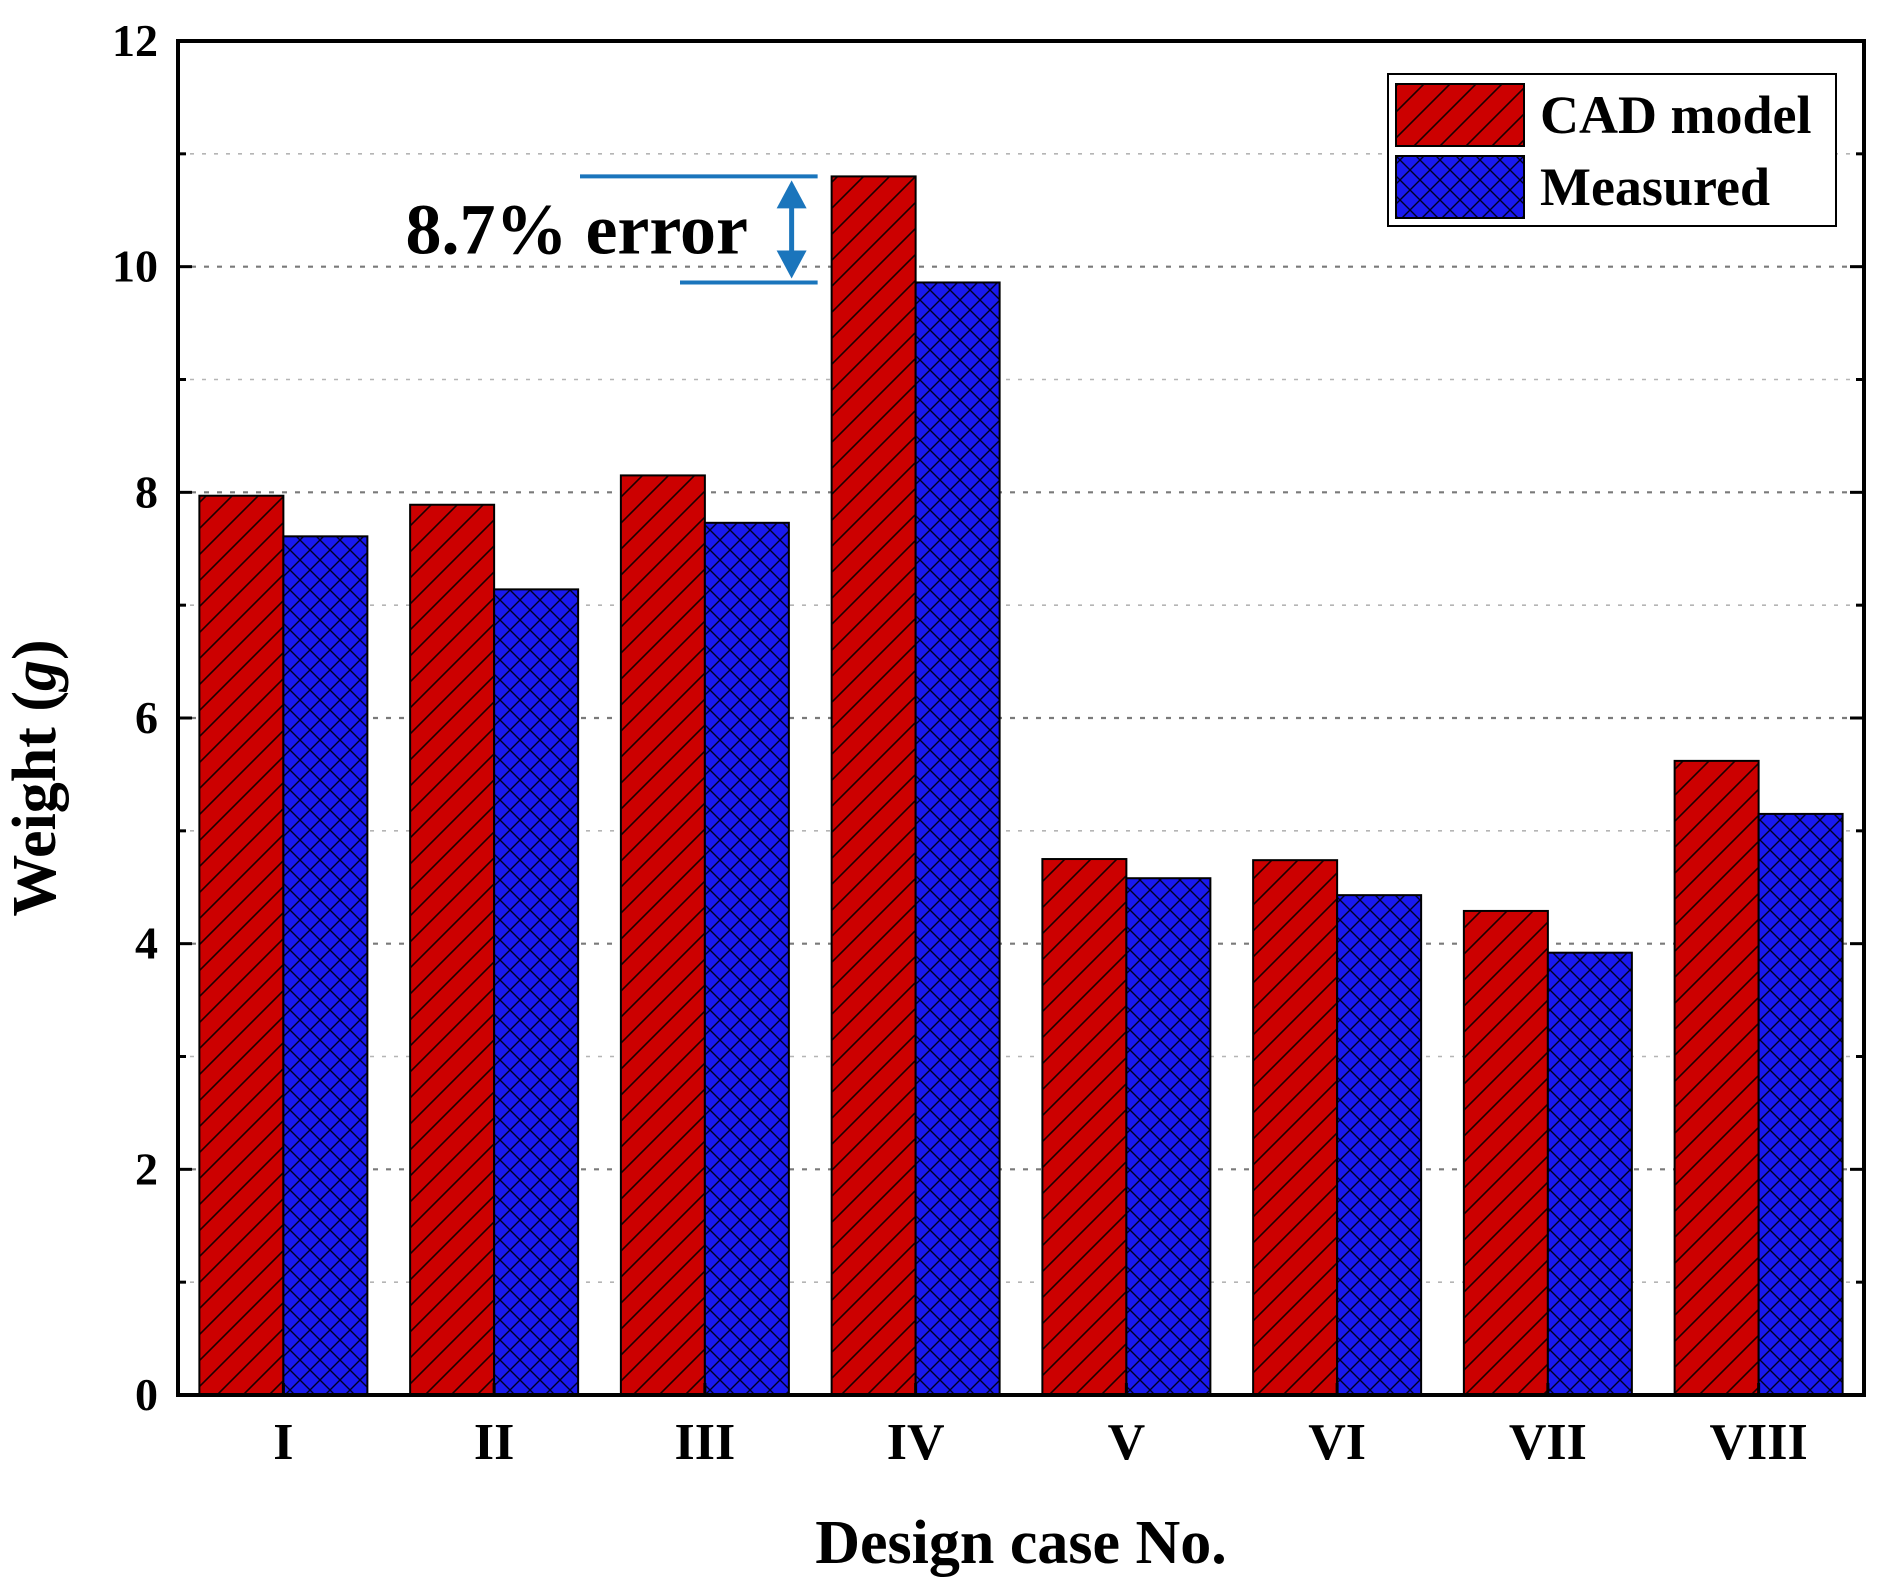 Image resolution: width=1881 pixels, height=1585 pixels. I want to click on y-axis-title: Weight (g), so click(35, 777).